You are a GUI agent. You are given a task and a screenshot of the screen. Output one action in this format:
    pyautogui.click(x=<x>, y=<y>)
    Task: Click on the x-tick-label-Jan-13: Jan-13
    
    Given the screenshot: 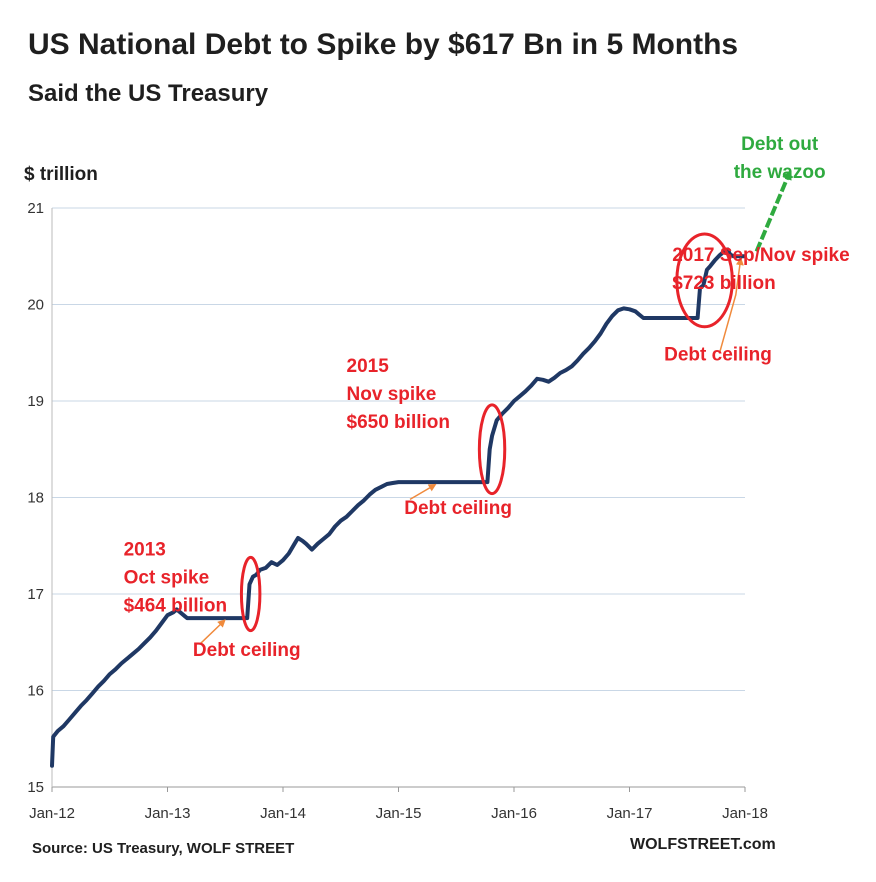 What is the action you would take?
    pyautogui.click(x=168, y=813)
    